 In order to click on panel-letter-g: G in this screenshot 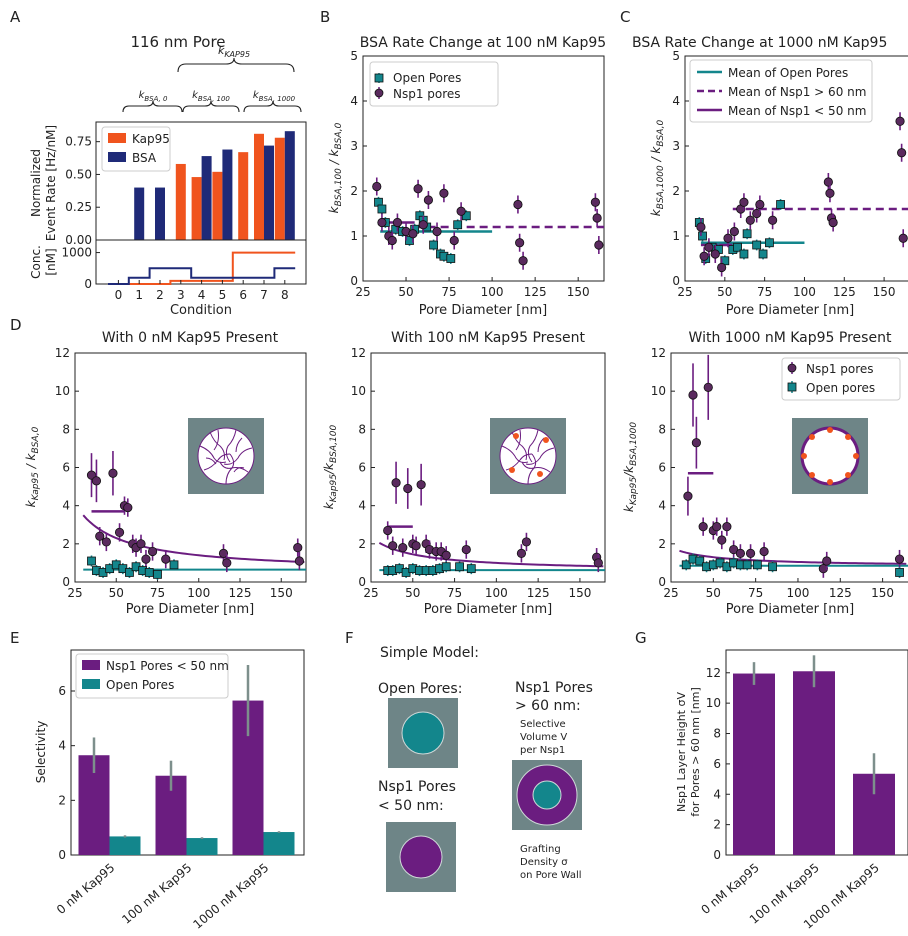, I will do `click(641, 638)`.